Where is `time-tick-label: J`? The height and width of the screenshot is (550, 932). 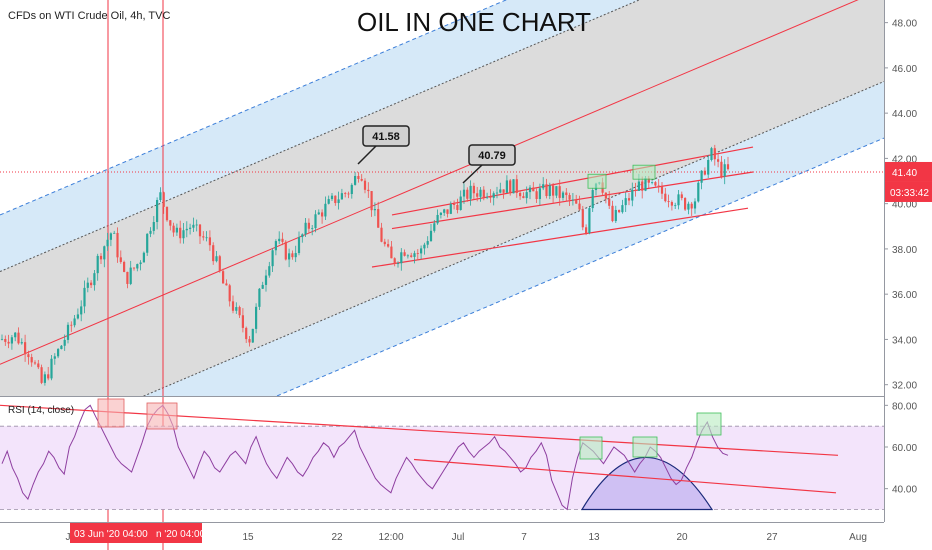
time-tick-label: J is located at coordinates (68, 537).